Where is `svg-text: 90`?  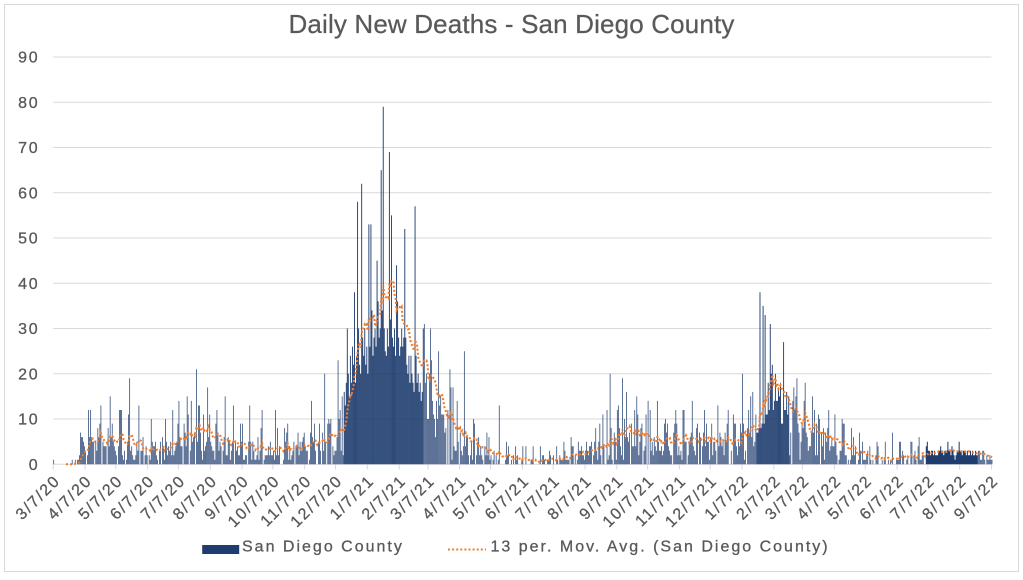
svg-text: 90 is located at coordinates (28, 58).